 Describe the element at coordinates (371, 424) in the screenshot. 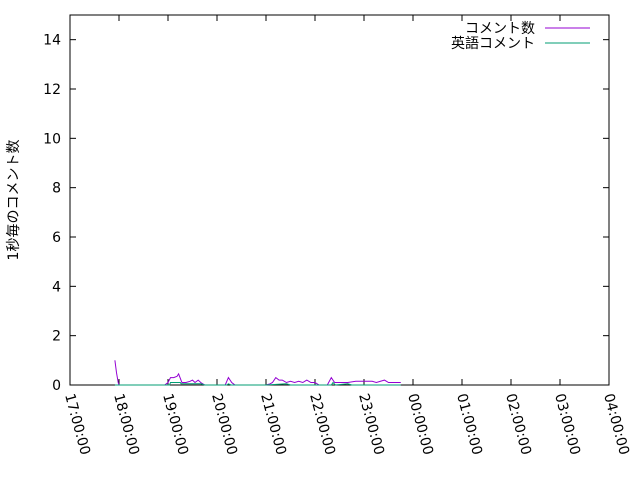

I see `x-tick-label: 23:00:00` at that location.